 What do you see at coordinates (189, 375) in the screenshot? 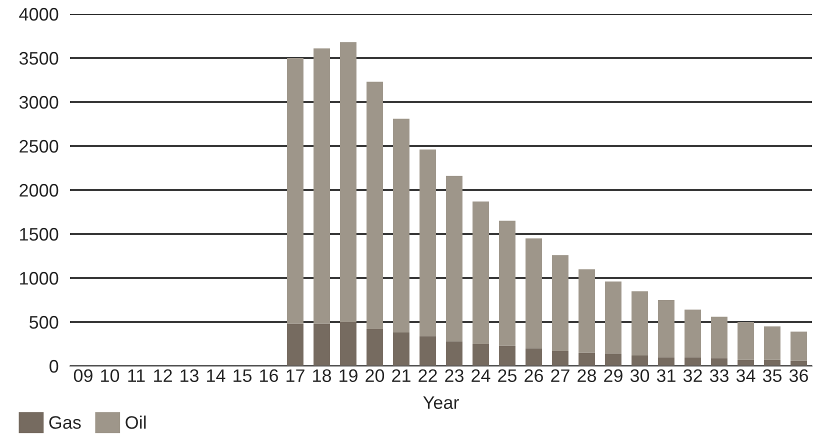
I see `x-tick-label: 13` at bounding box center [189, 375].